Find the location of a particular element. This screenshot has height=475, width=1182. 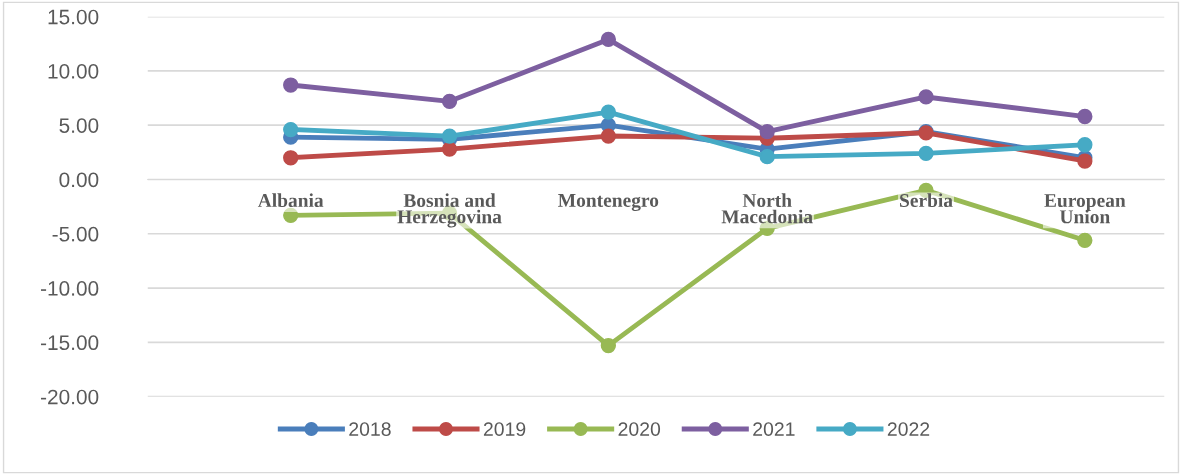

legend-label: 2021 is located at coordinates (774, 429).